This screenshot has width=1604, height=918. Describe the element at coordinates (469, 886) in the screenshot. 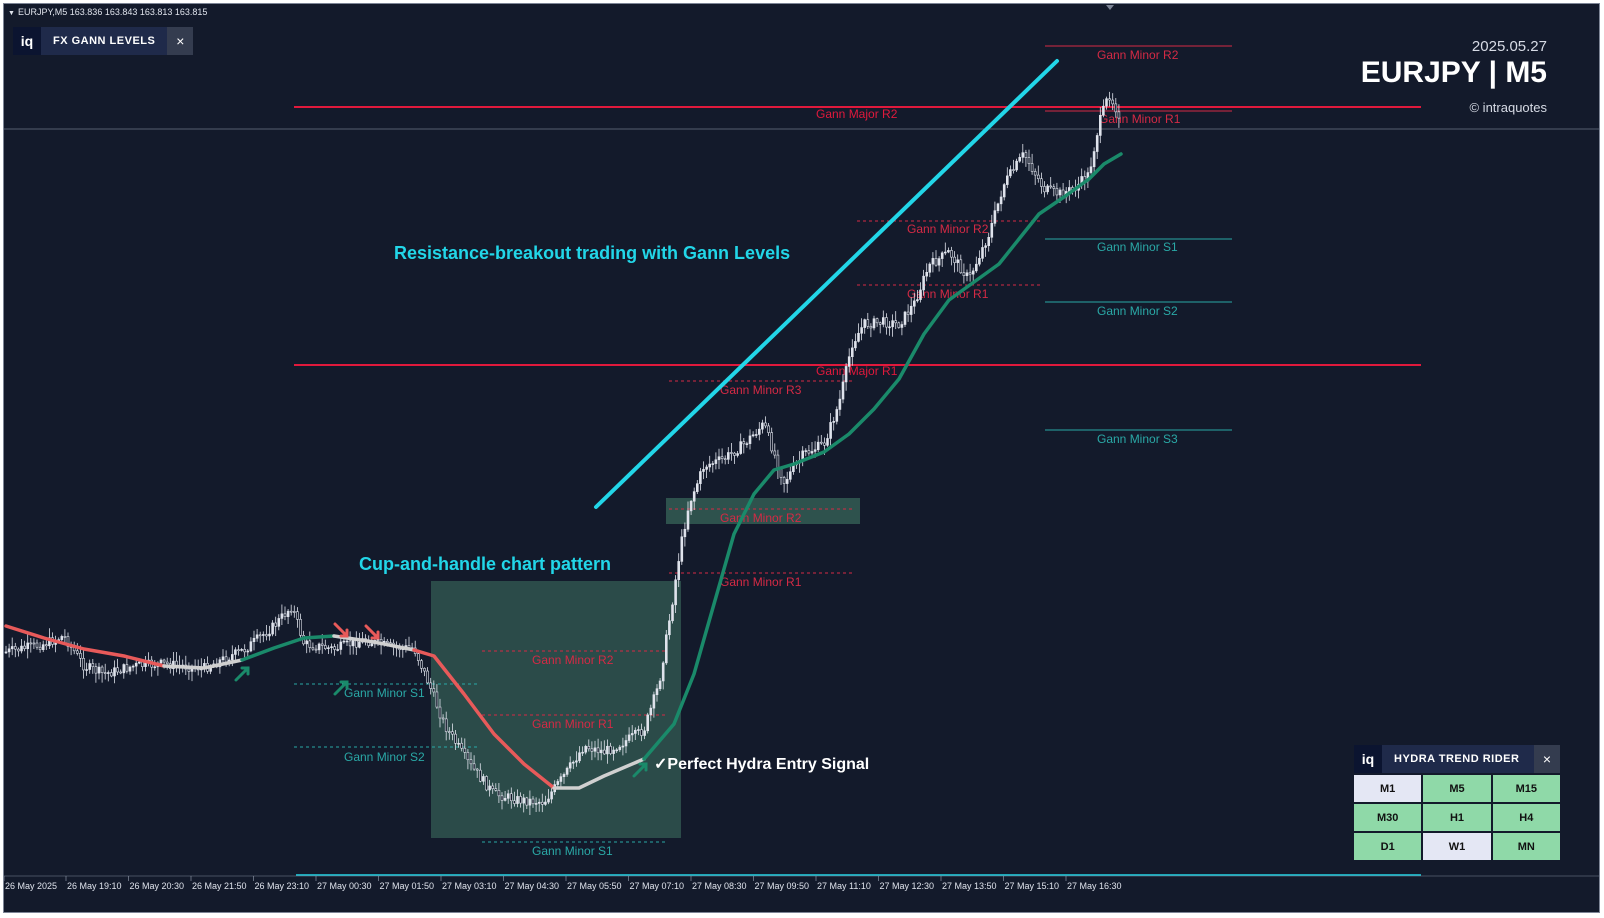

I see `x-axis-tick-label: 27 May 03:10` at that location.